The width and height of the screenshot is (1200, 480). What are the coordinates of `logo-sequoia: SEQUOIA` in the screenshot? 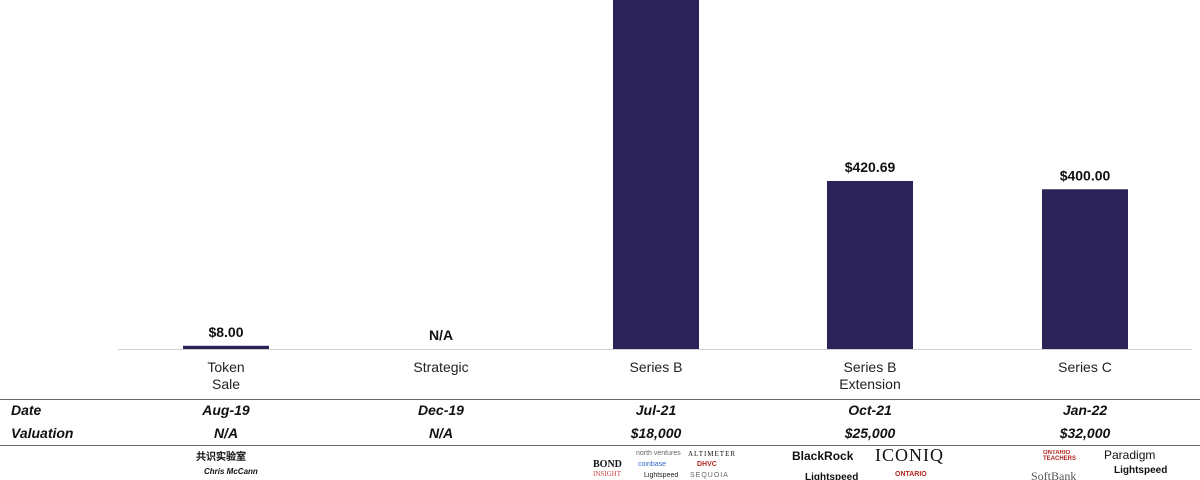 It's located at (709, 475).